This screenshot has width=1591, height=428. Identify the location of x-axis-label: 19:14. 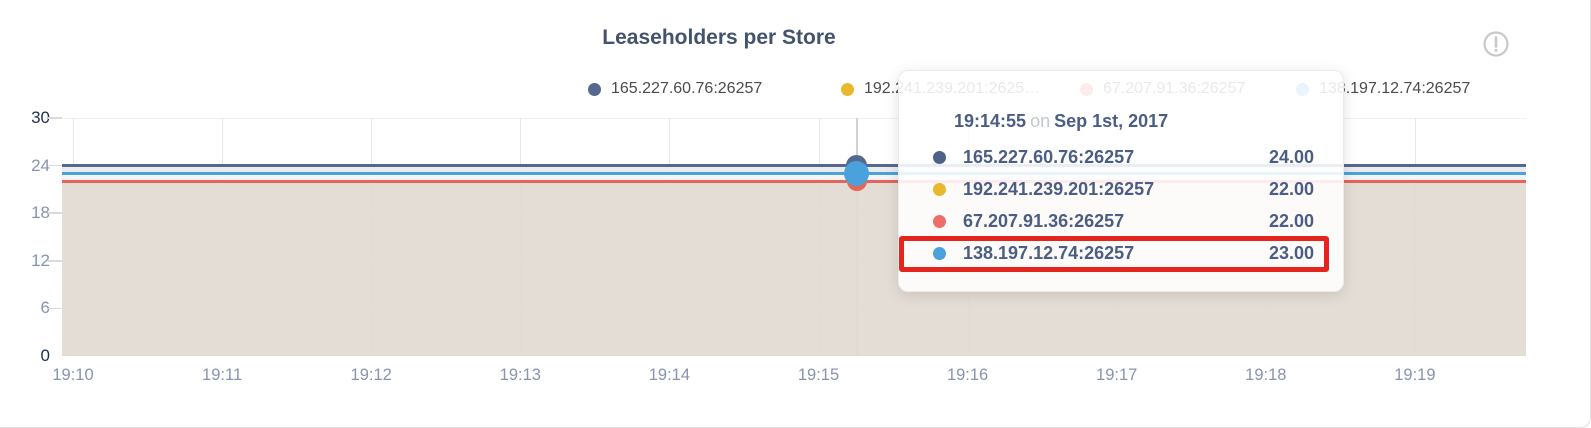
(669, 375).